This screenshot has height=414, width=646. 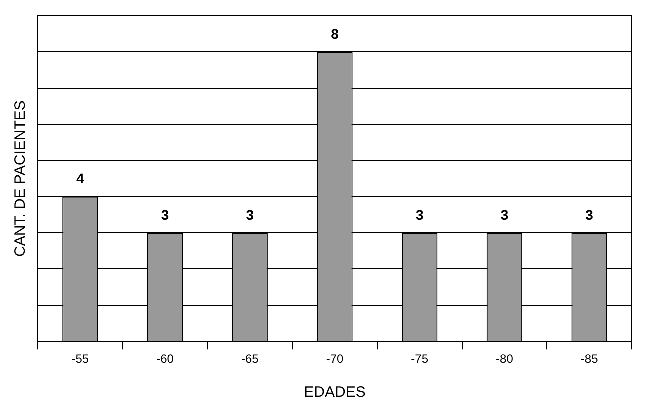 I want to click on data-label: 4, so click(x=80, y=178).